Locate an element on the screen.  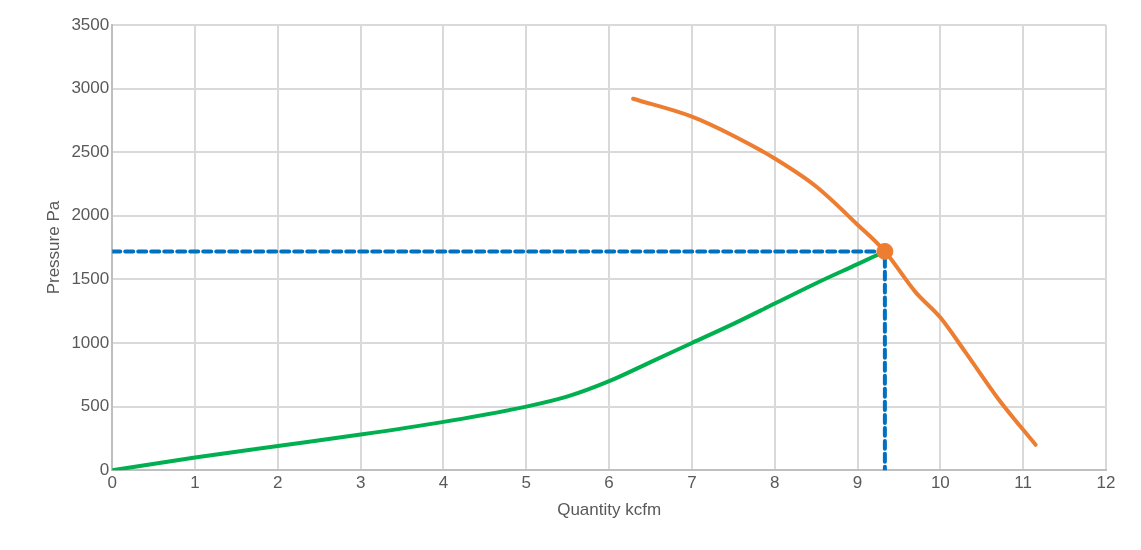
x-tick-label: 5 is located at coordinates (526, 483).